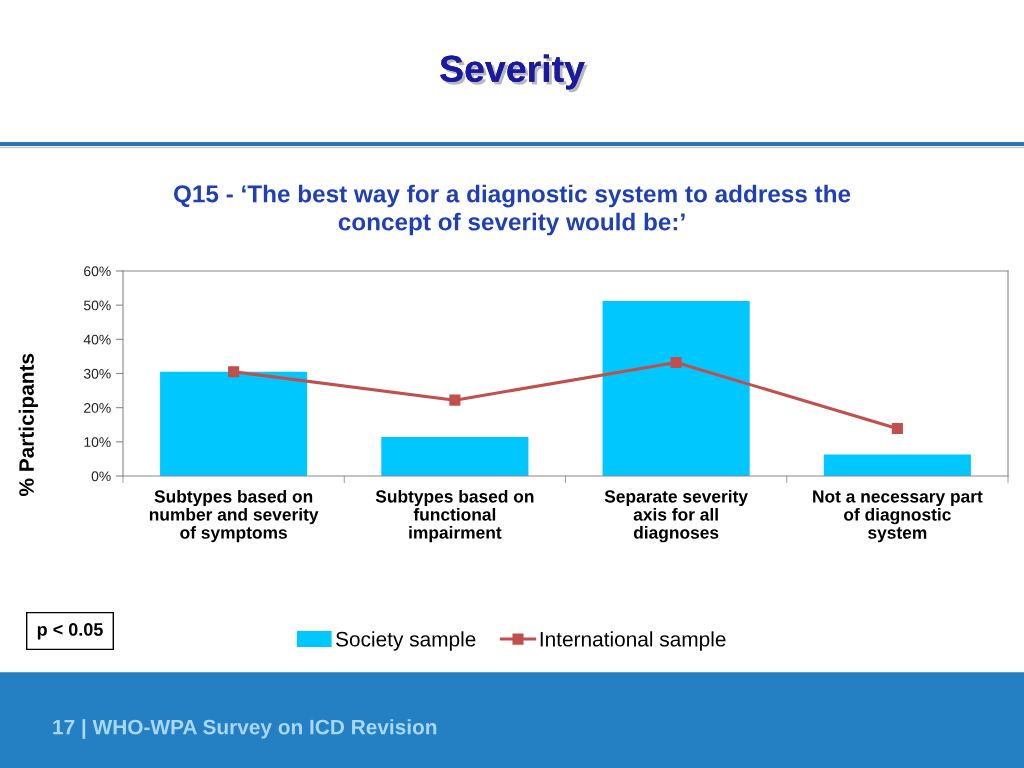 The height and width of the screenshot is (768, 1024). What do you see at coordinates (633, 641) in the screenshot?
I see `legend-label: International sample` at bounding box center [633, 641].